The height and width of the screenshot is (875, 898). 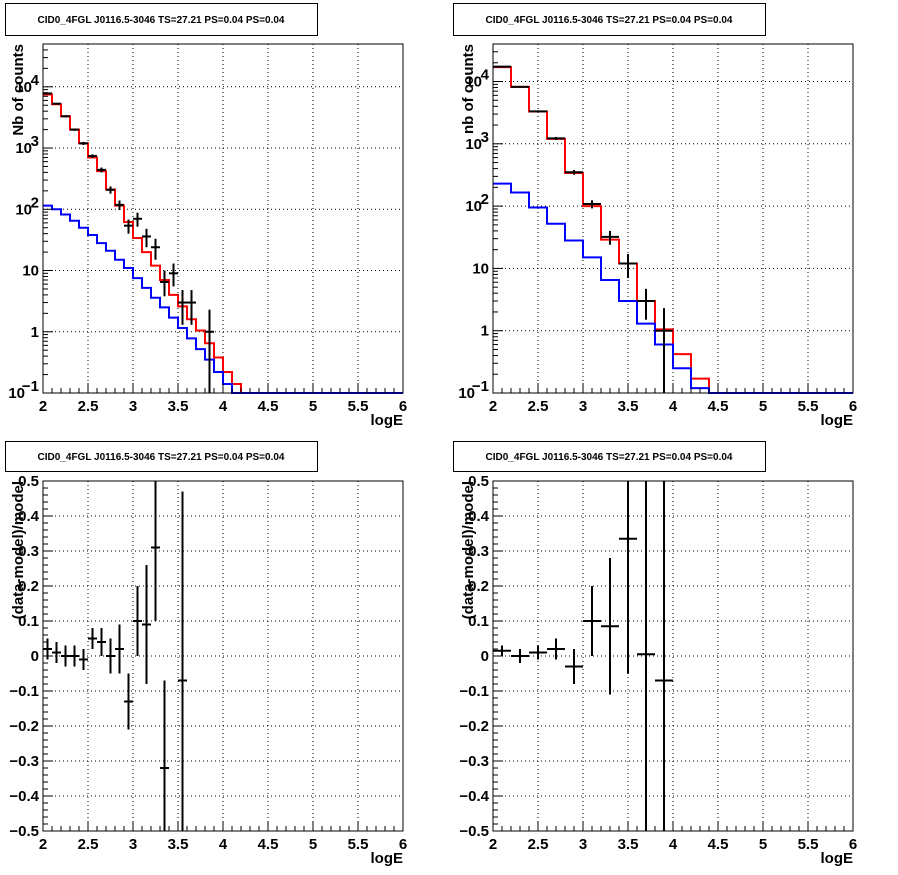 What do you see at coordinates (35, 80) in the screenshot?
I see `y-tick-exponent: 4` at bounding box center [35, 80].